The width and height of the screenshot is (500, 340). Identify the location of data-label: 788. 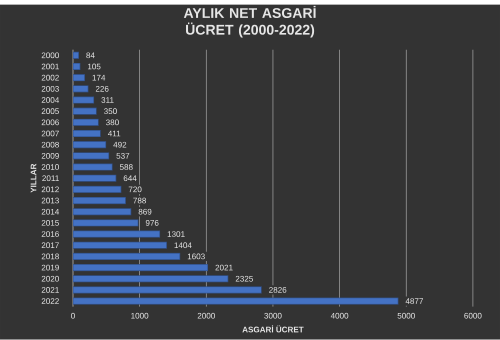
(139, 201).